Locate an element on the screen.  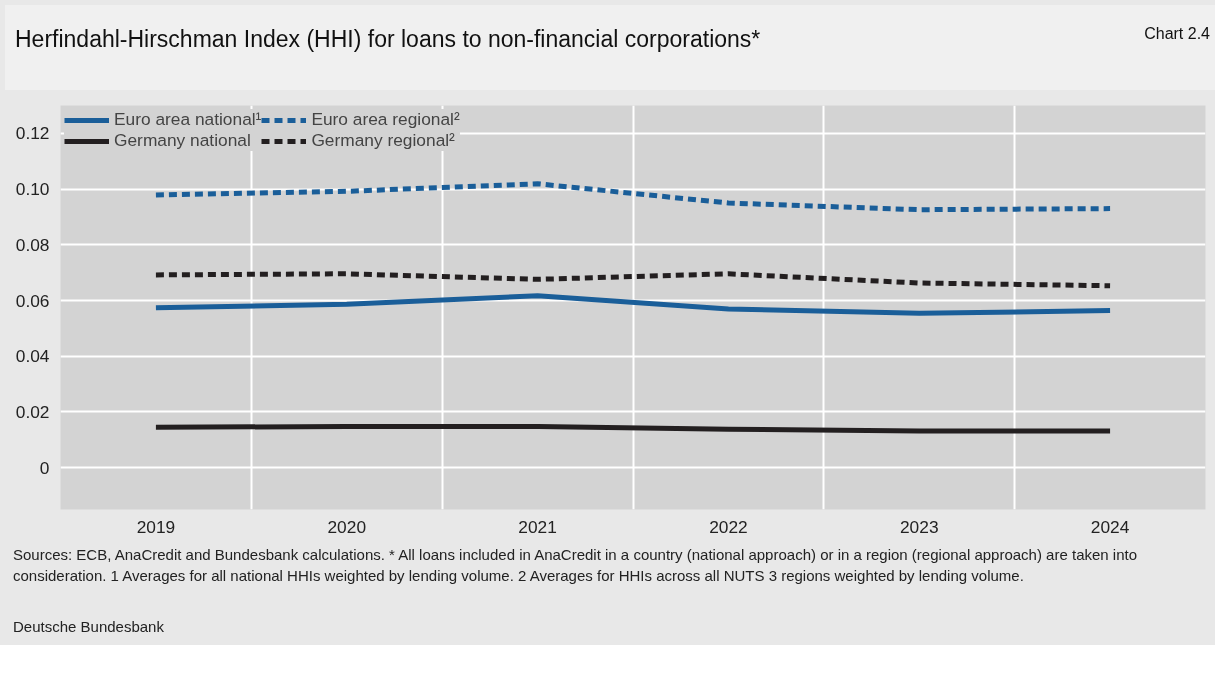
source-note: Sources: ECB, AnaCredit and Bundesbank calculations. * All loans included in AnaCredit in a country (national approach) or in a region (regional approach) are taken into consideration. 1 Averages for all national HHIs weighted by lending volume. 2 Averages for HHIs across all NUTS 3 regions weighted by lending volume. is located at coordinates (575, 566).